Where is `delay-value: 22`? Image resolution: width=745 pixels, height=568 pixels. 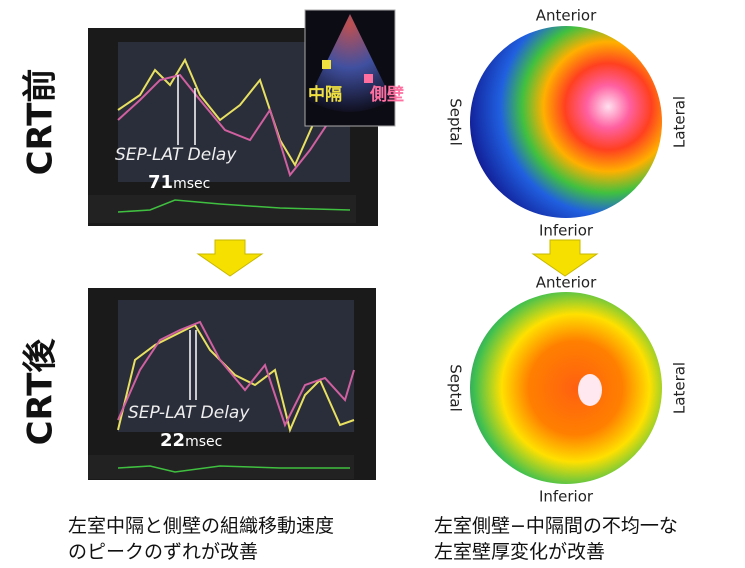 delay-value: 22 is located at coordinates (172, 440).